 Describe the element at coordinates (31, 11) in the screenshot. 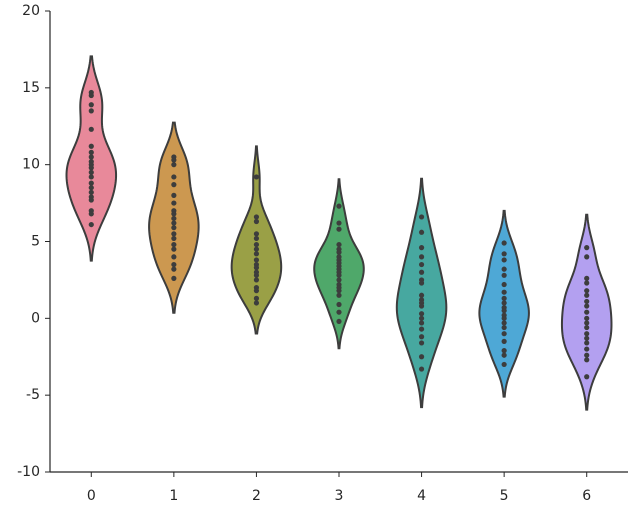

I see `y-tick-label: 20` at that location.